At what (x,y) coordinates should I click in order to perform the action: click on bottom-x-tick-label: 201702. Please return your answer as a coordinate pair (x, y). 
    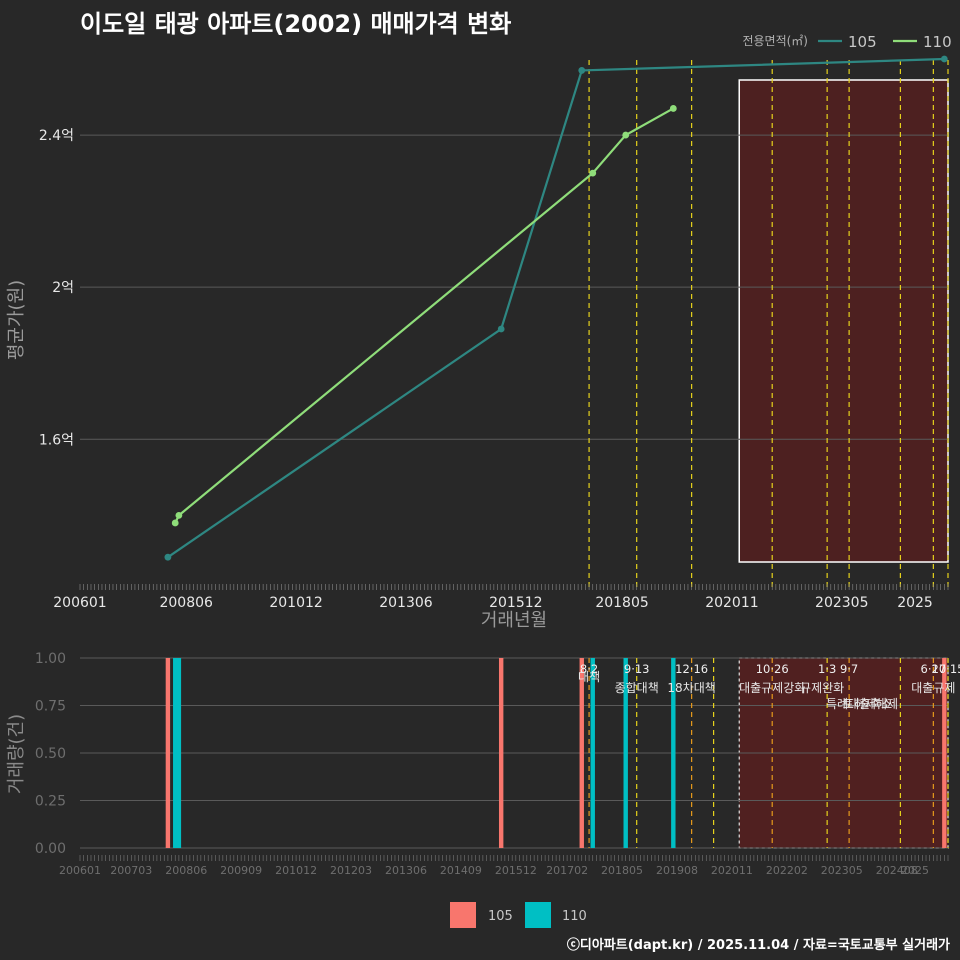
    Looking at the image, I should click on (567, 870).